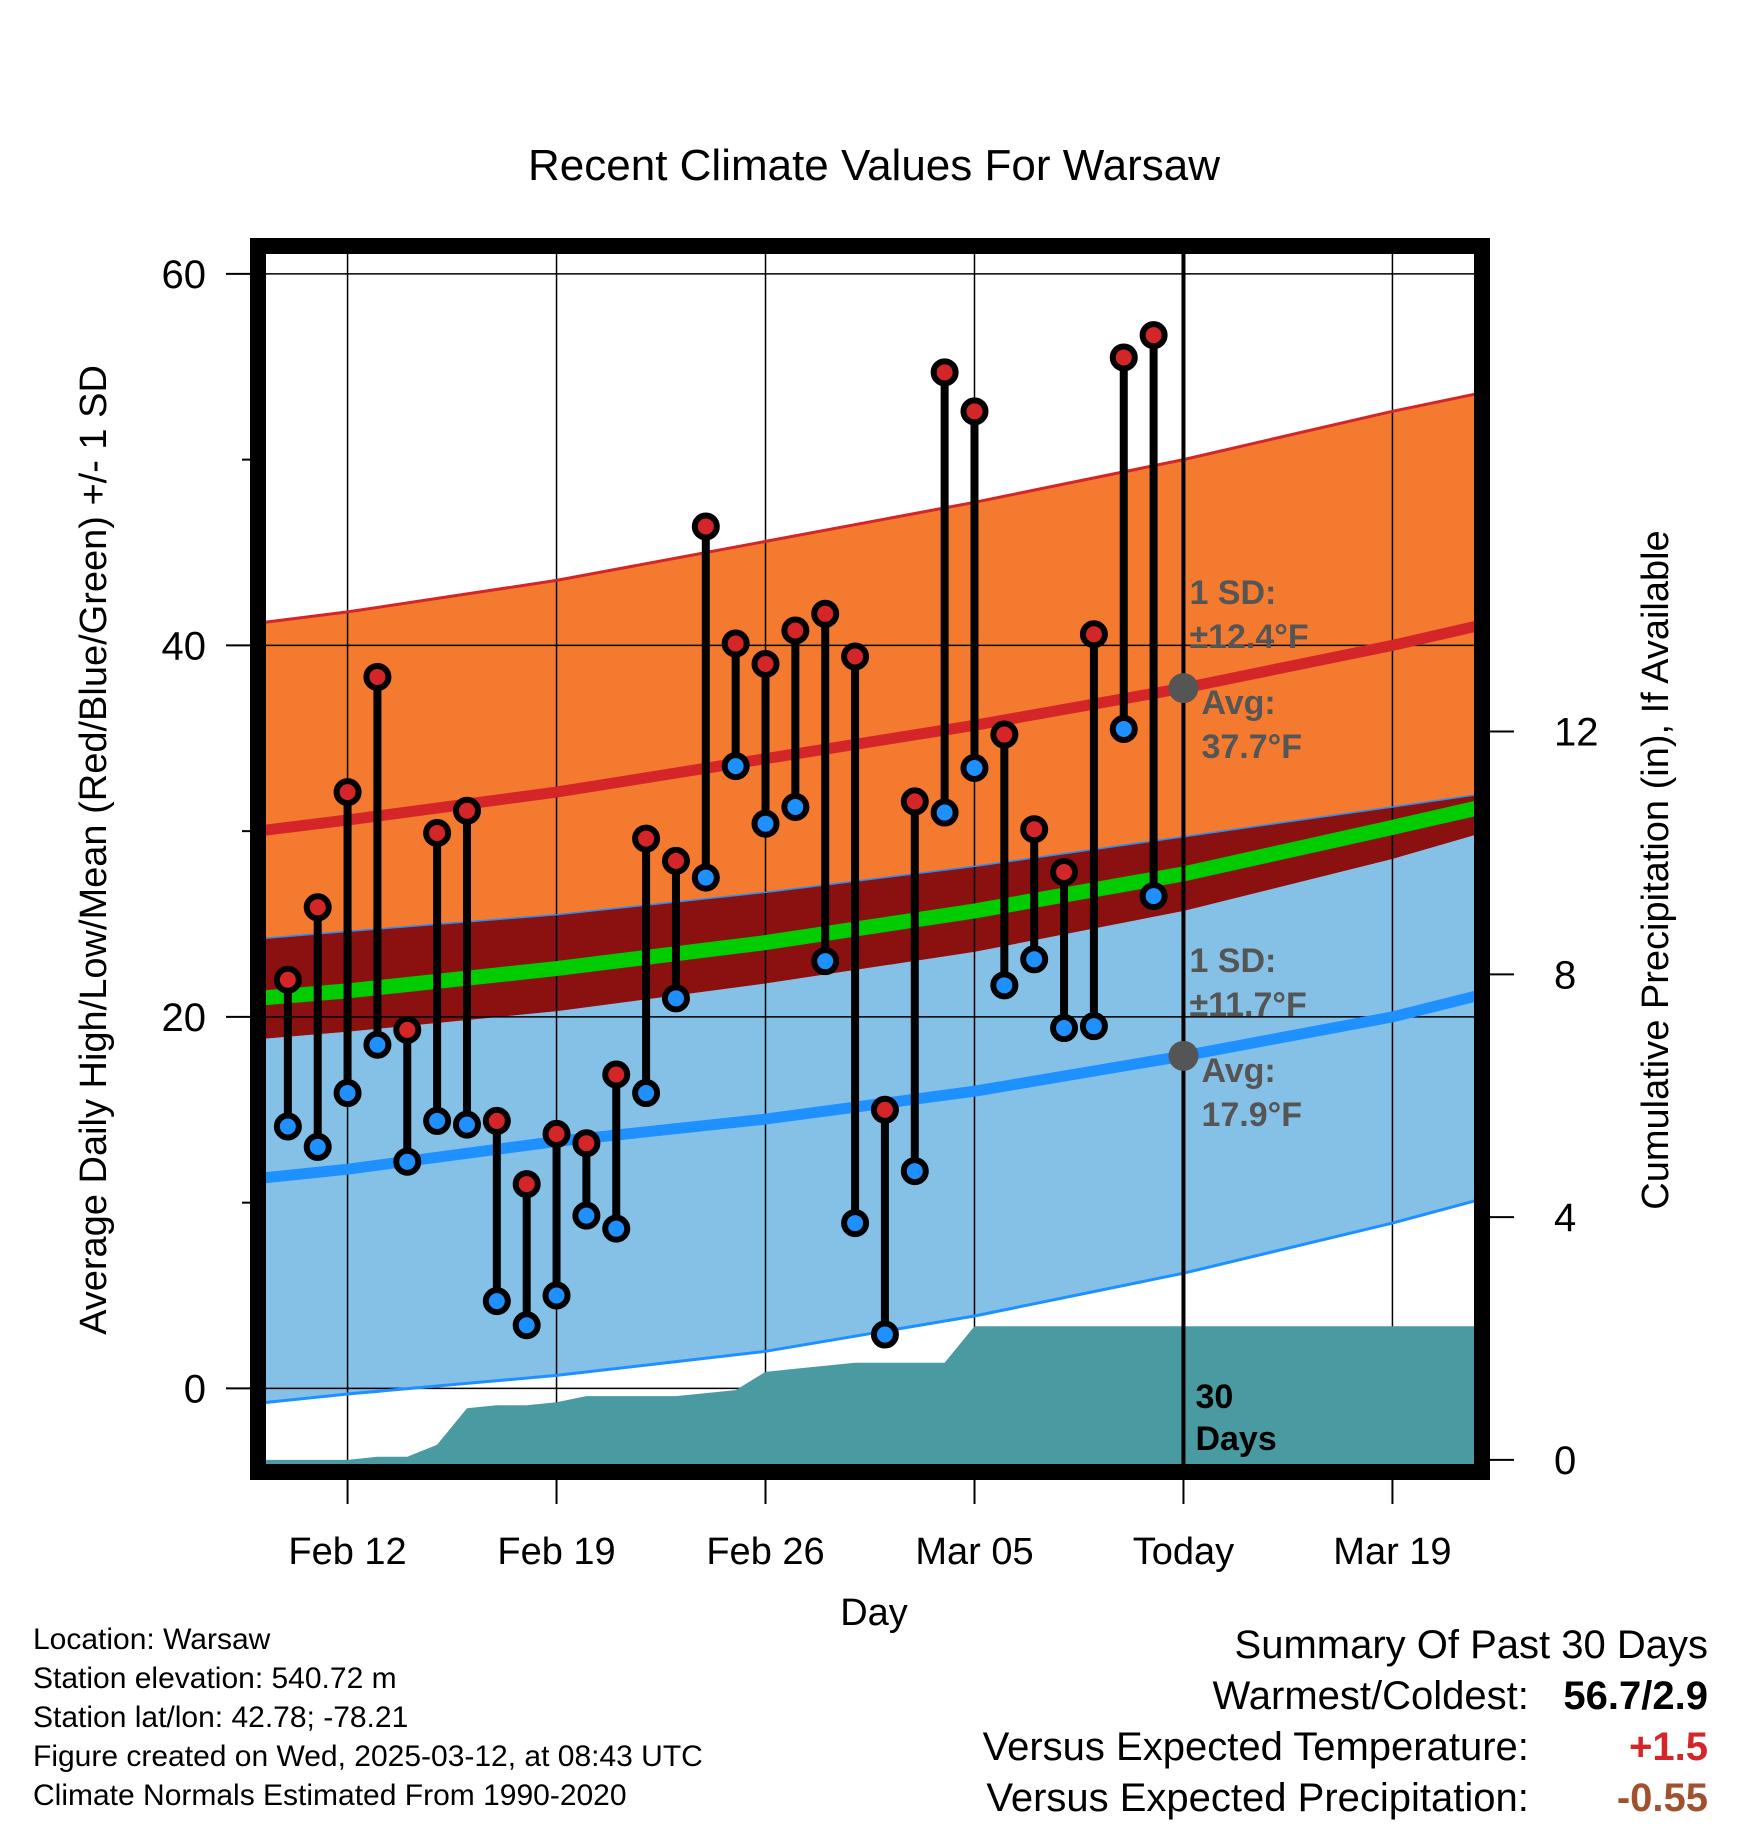 The image size is (1748, 1828). I want to click on precip-area, so click(870, 1399).